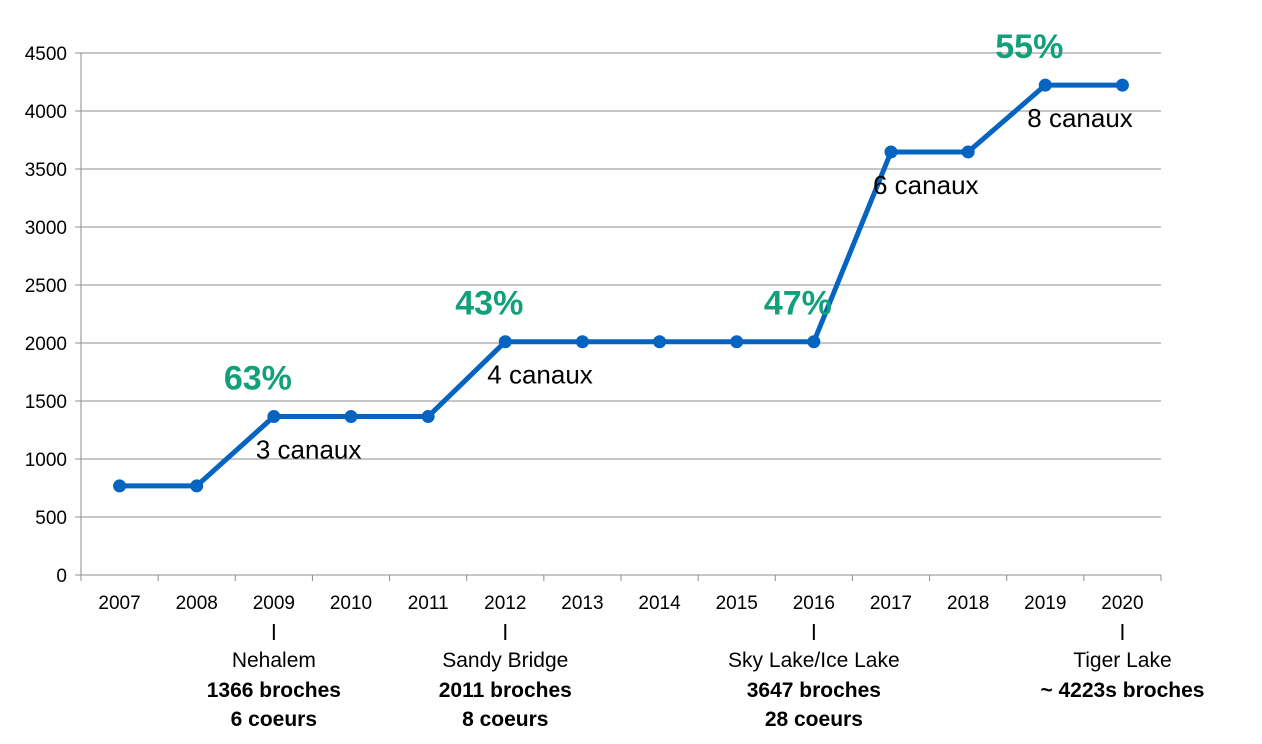 The height and width of the screenshot is (744, 1262). I want to click on milestone-pins: 3647 broches, so click(814, 690).